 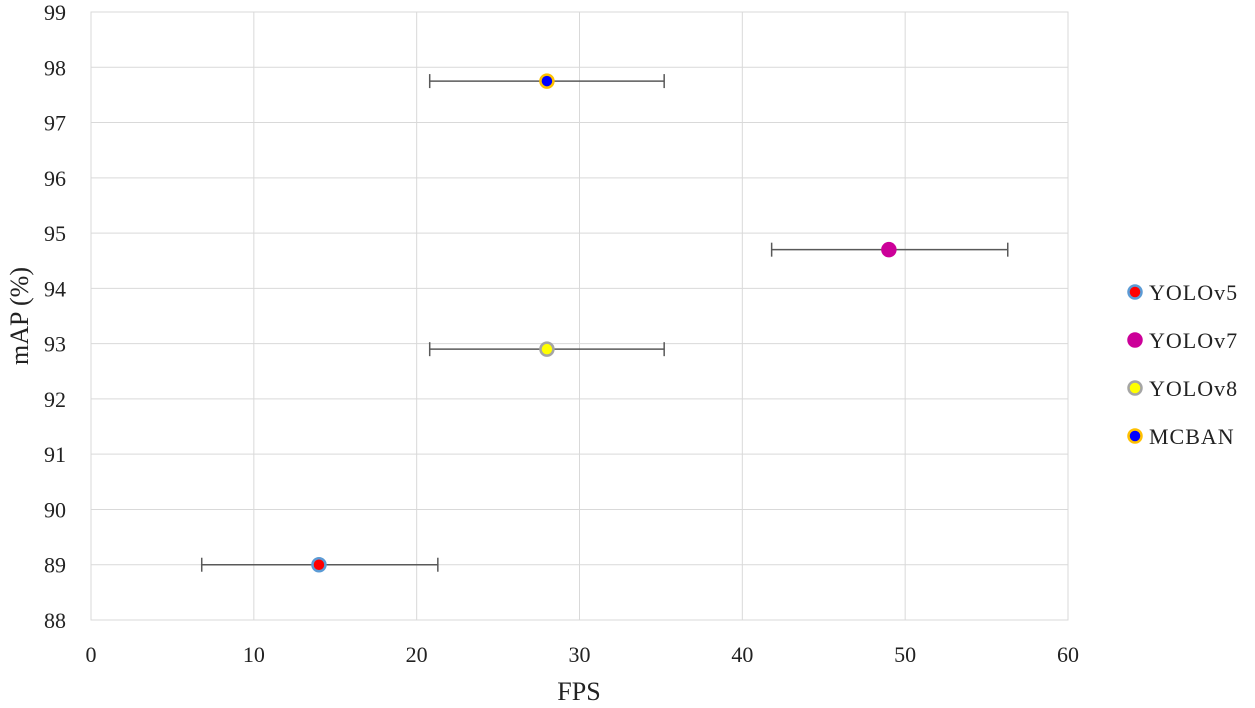 I want to click on x-tick-label: 30, so click(x=580, y=654).